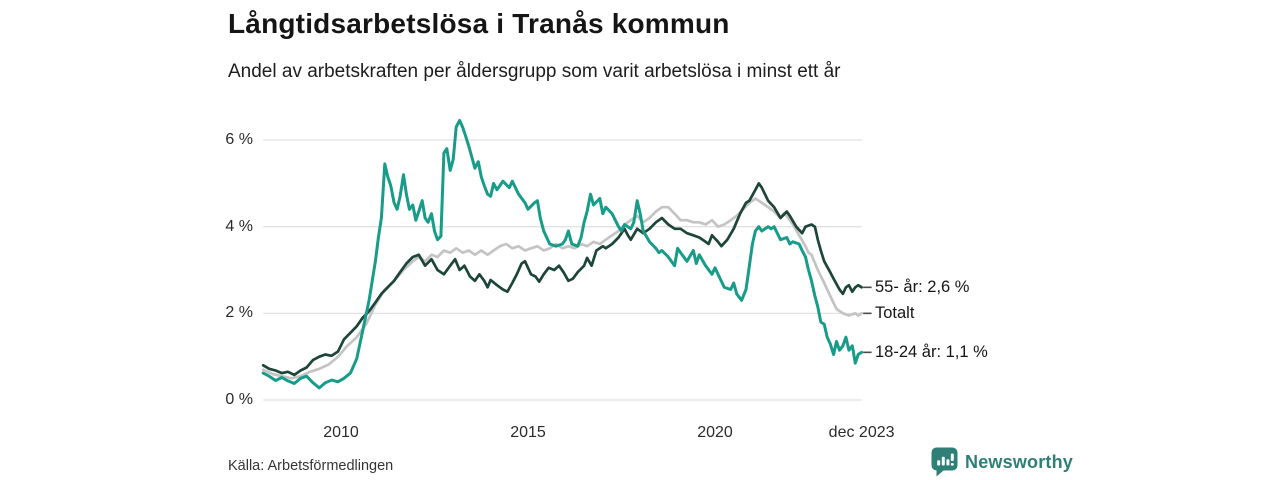 The height and width of the screenshot is (480, 1280). What do you see at coordinates (861, 432) in the screenshot?
I see `x-axis-tick-label: dec 2023` at bounding box center [861, 432].